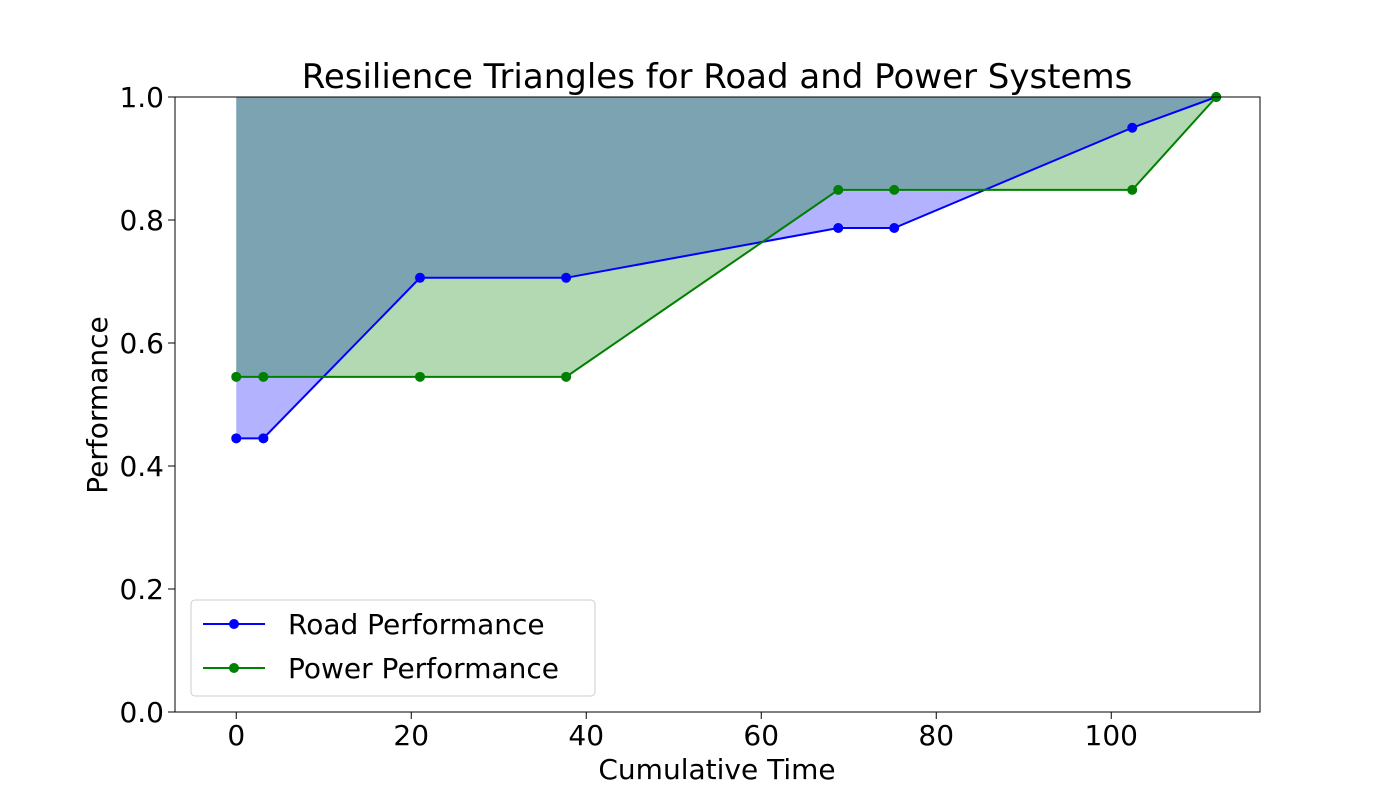 Image resolution: width=1400 pixels, height=800 pixels. Describe the element at coordinates (141, 343) in the screenshot. I see `y-tick-label: 0.6` at that location.